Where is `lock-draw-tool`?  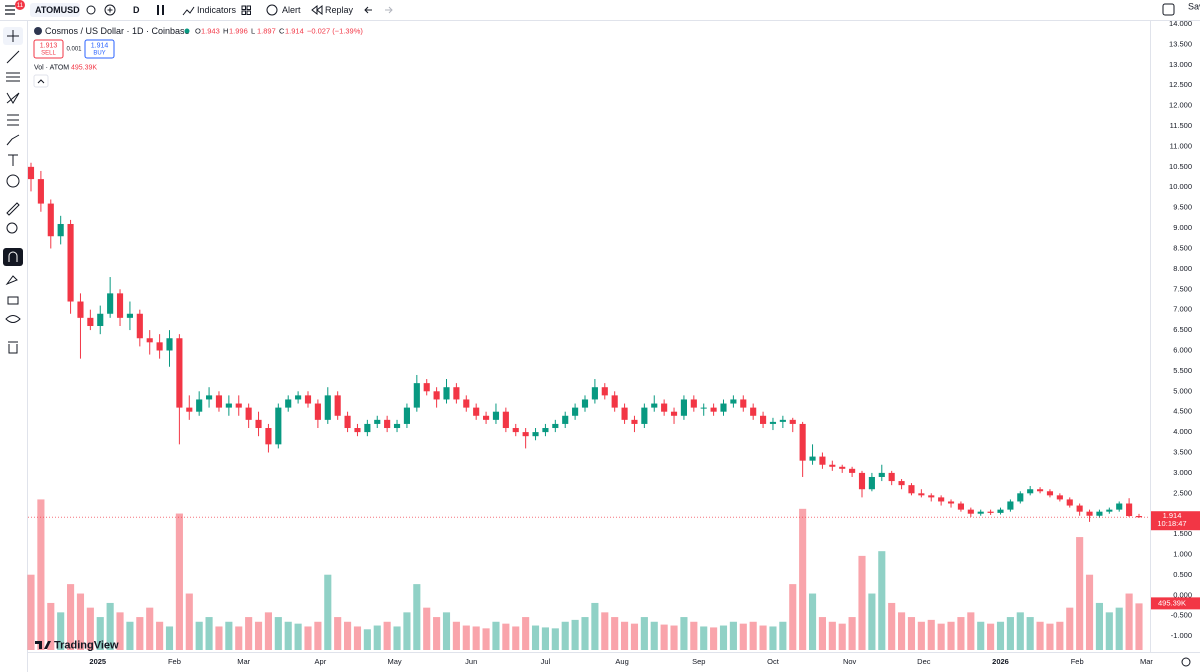 lock-draw-tool is located at coordinates (11, 280).